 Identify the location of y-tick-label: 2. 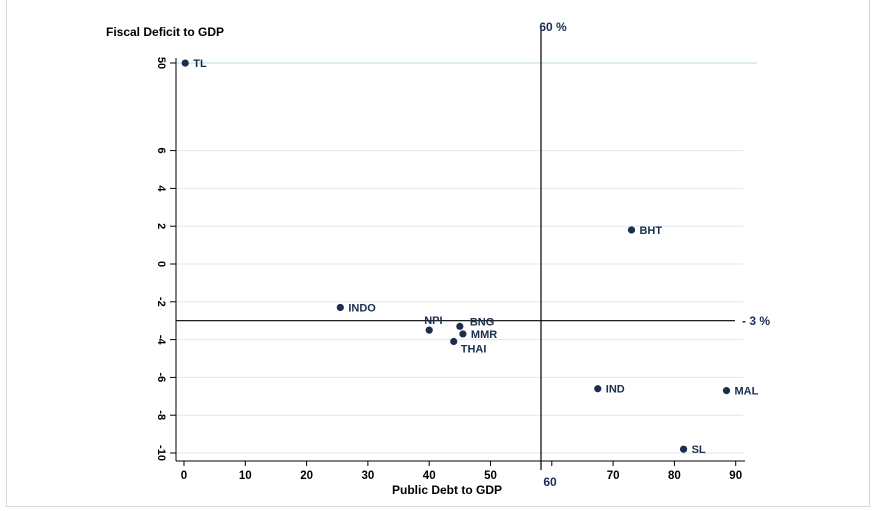
(161, 226).